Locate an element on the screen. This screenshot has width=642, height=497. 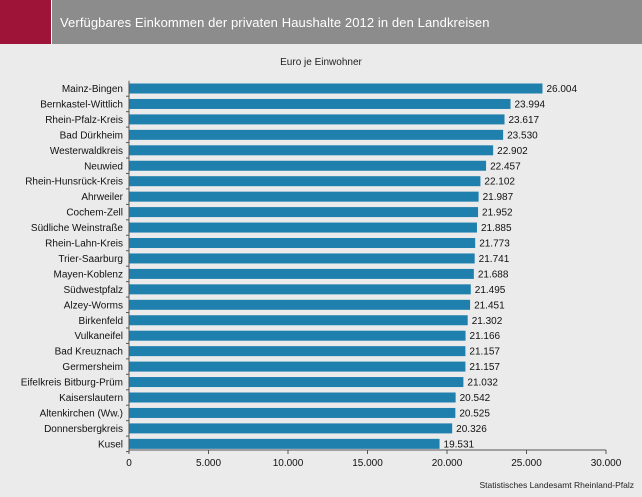
data-label: 21.885 is located at coordinates (496, 228).